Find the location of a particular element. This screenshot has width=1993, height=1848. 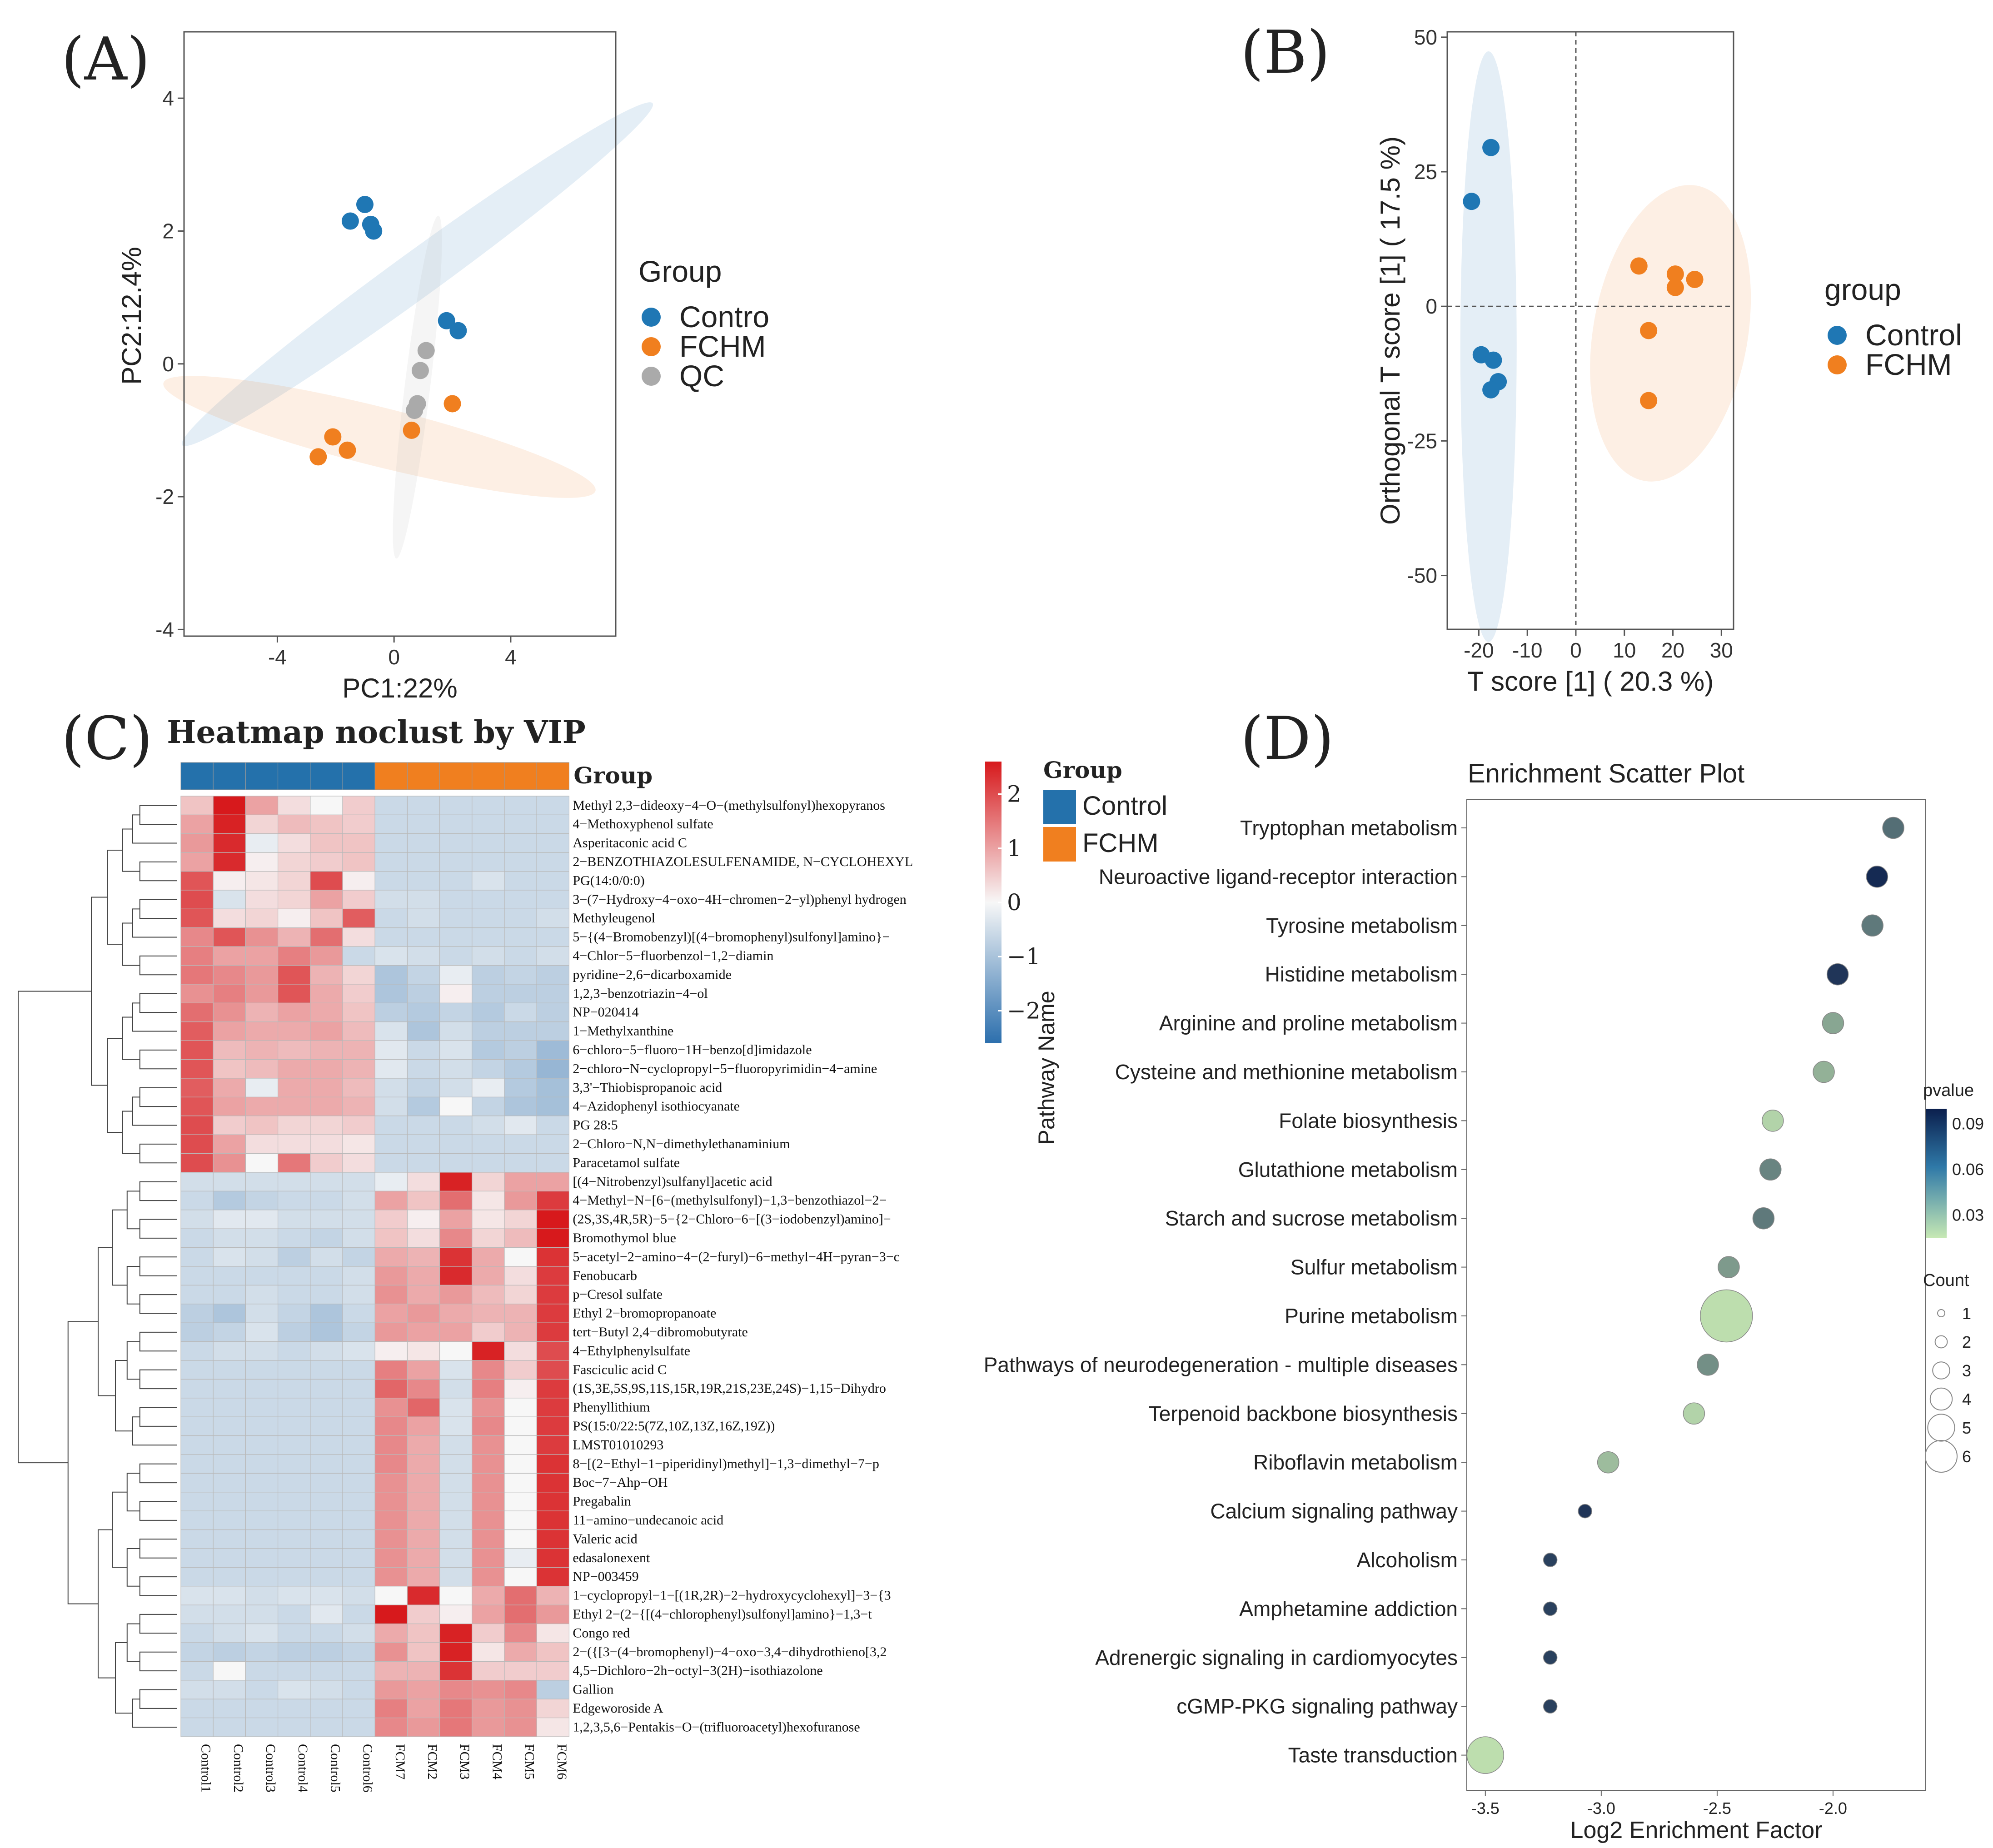

data-point-contro is located at coordinates (458, 330).